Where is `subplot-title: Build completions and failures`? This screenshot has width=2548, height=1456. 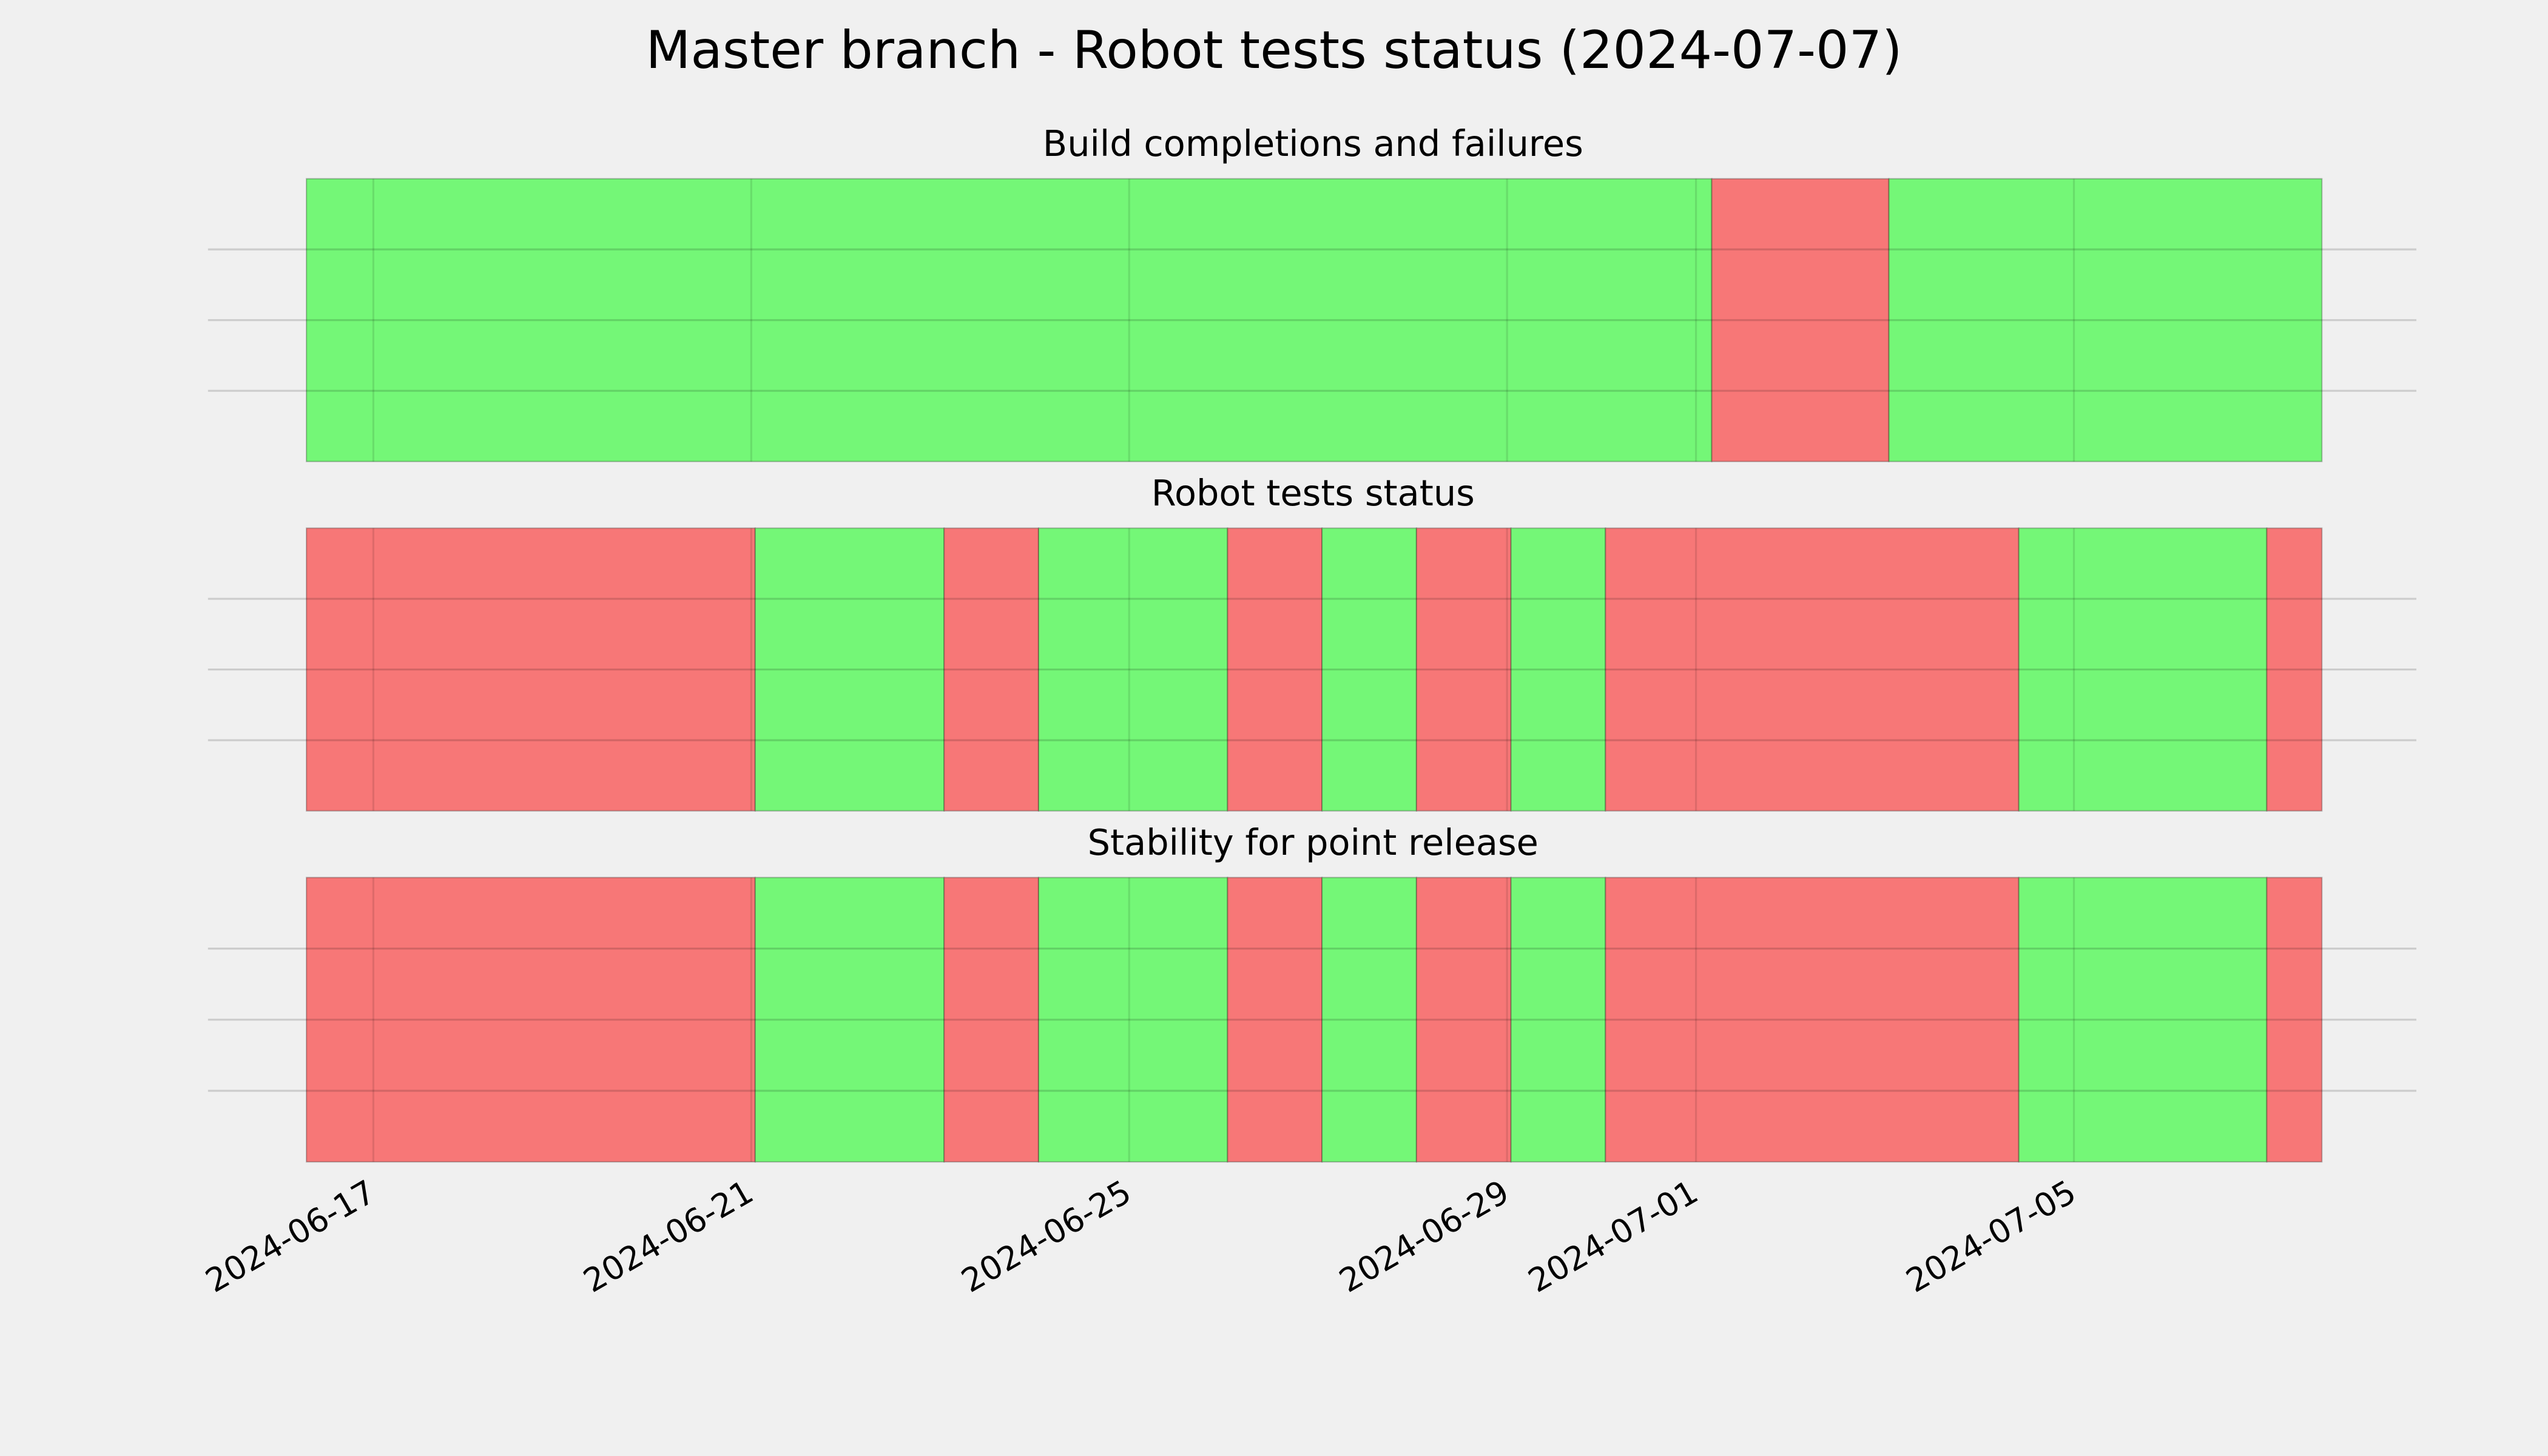 subplot-title: Build completions and failures is located at coordinates (1313, 143).